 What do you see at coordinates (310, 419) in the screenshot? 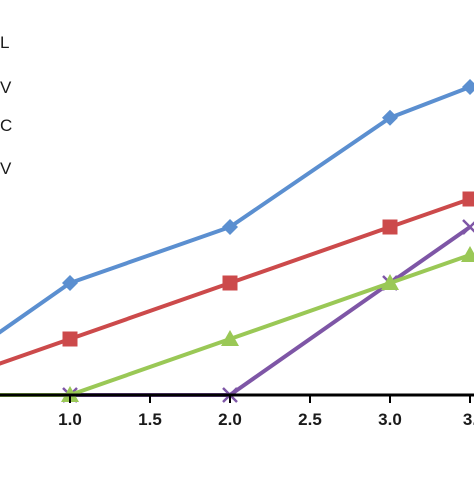
I see `x-tick-label: 2.5` at bounding box center [310, 419].